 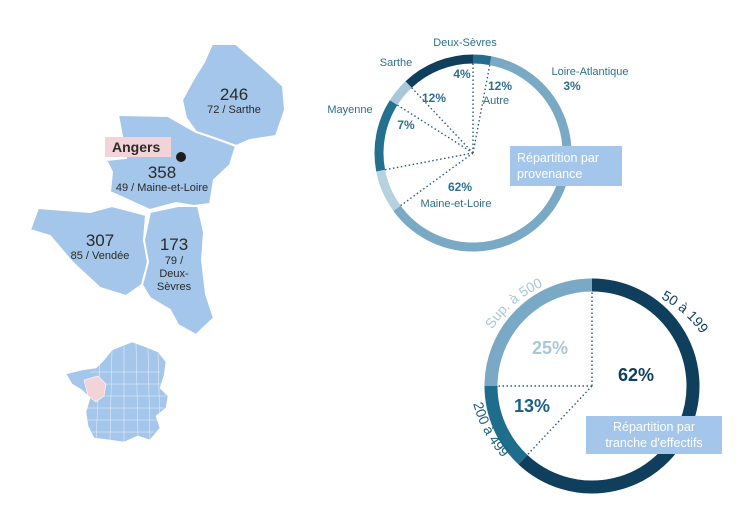 I want to click on department-deux-sevres, so click(x=178, y=271).